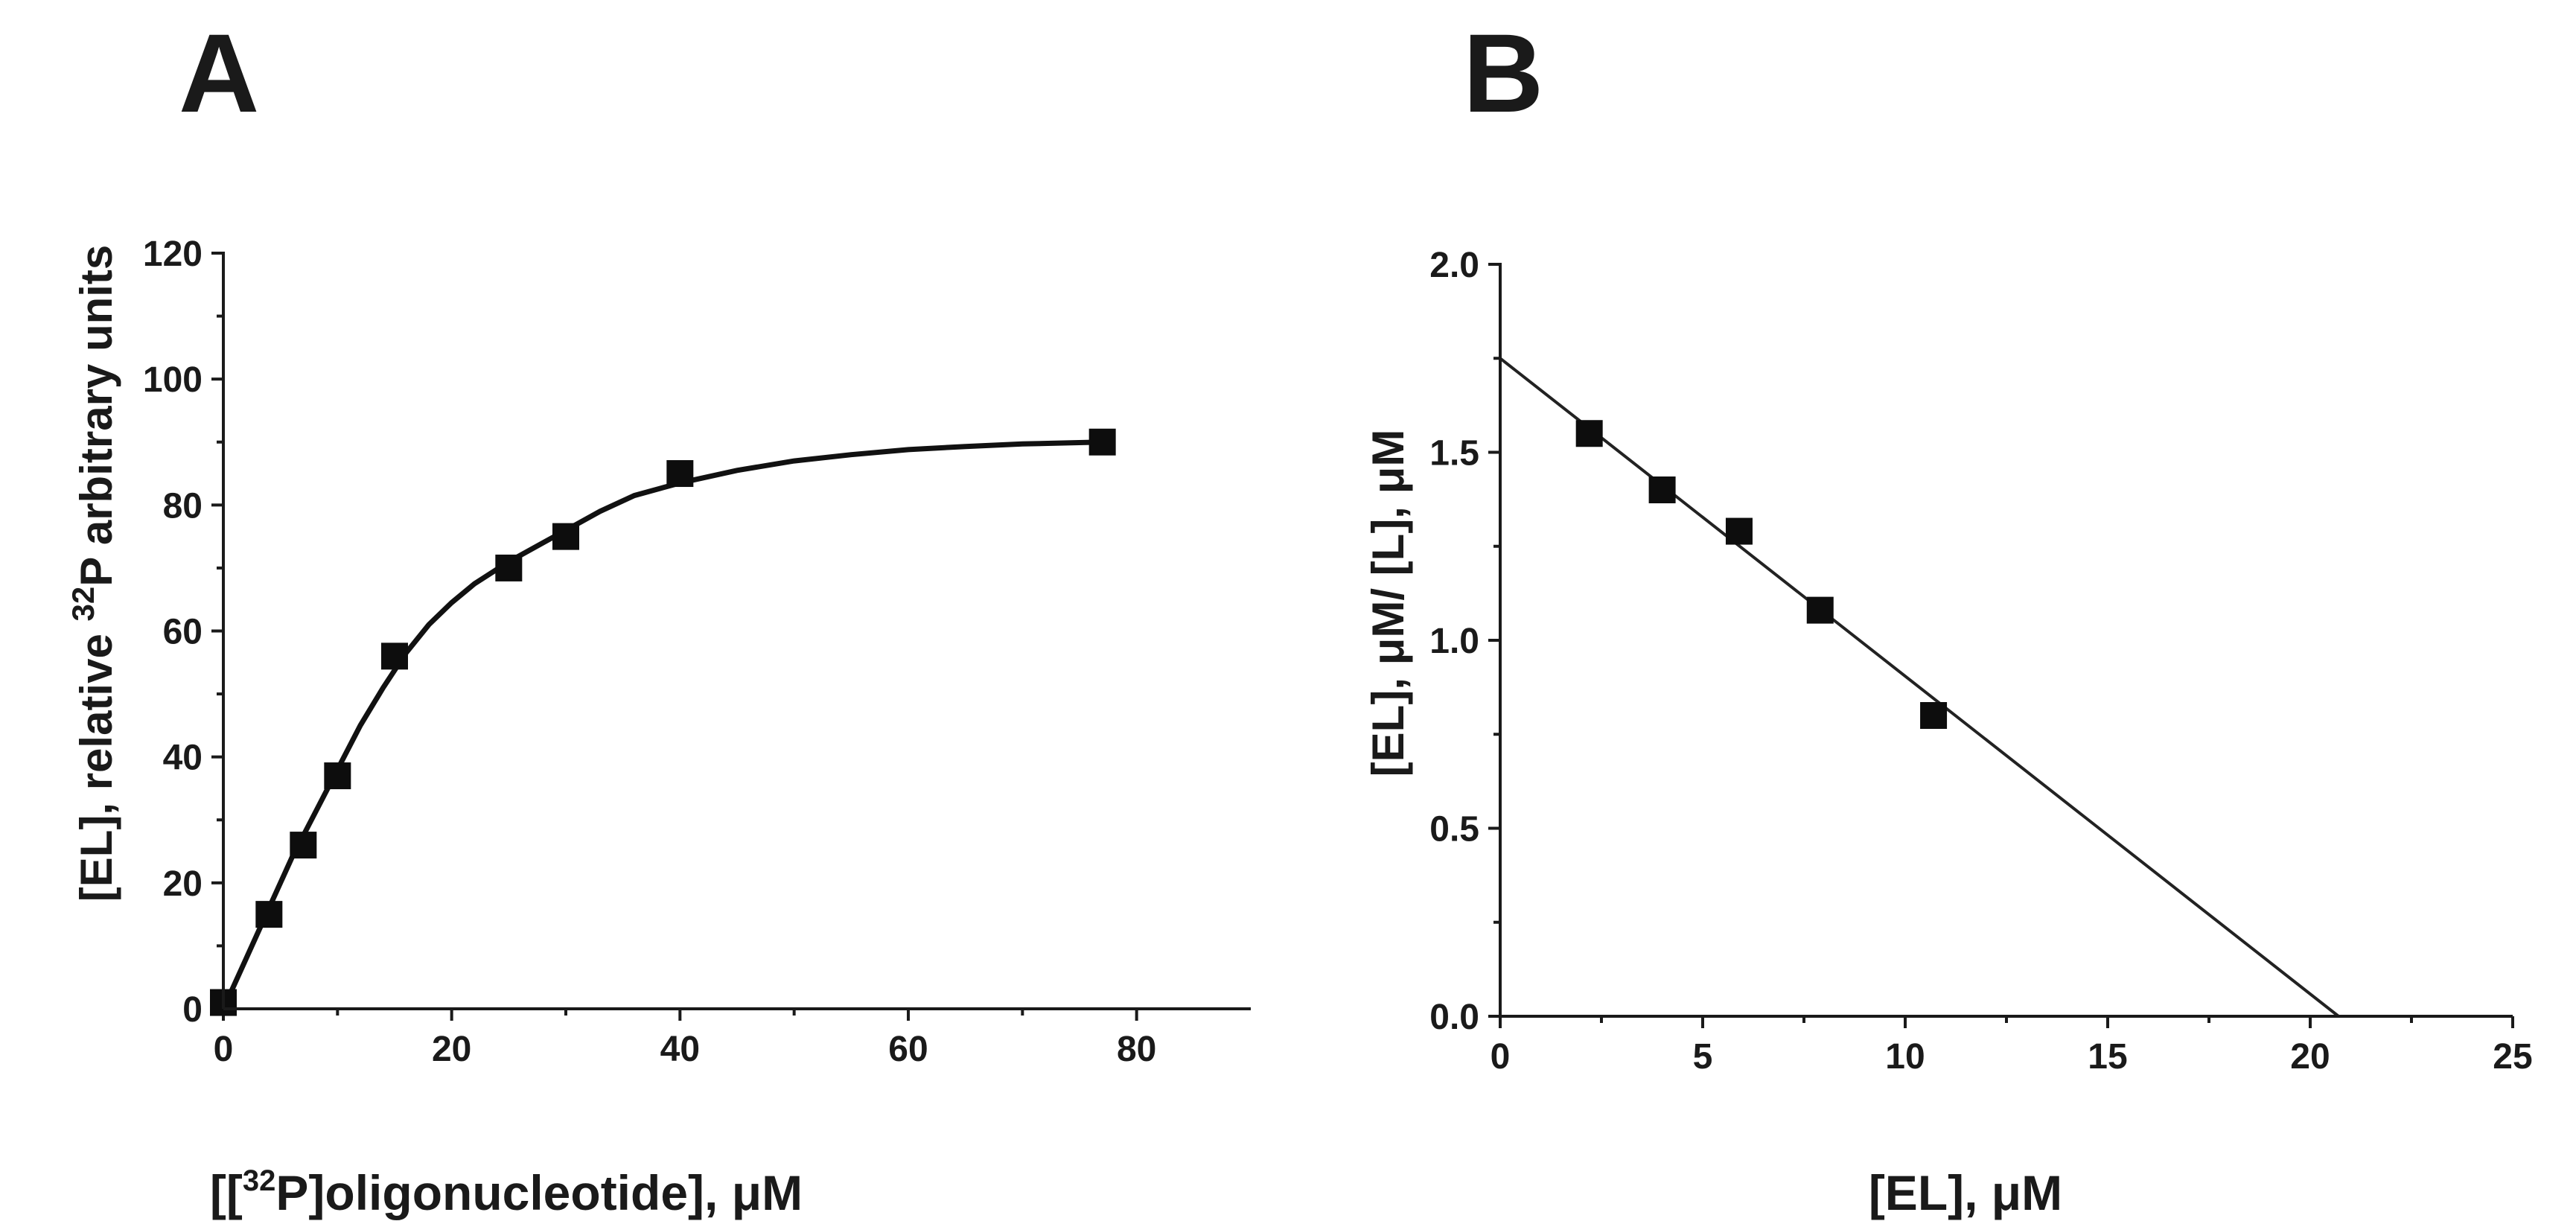  What do you see at coordinates (173, 380) in the screenshot?
I see `panel-a-y-tick-label: 100` at bounding box center [173, 380].